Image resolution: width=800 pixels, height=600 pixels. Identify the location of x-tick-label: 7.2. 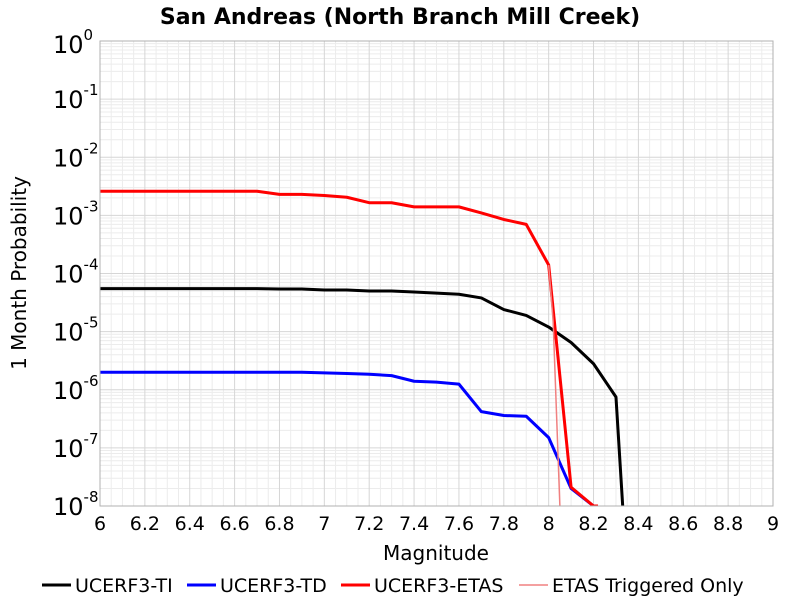
(369, 524).